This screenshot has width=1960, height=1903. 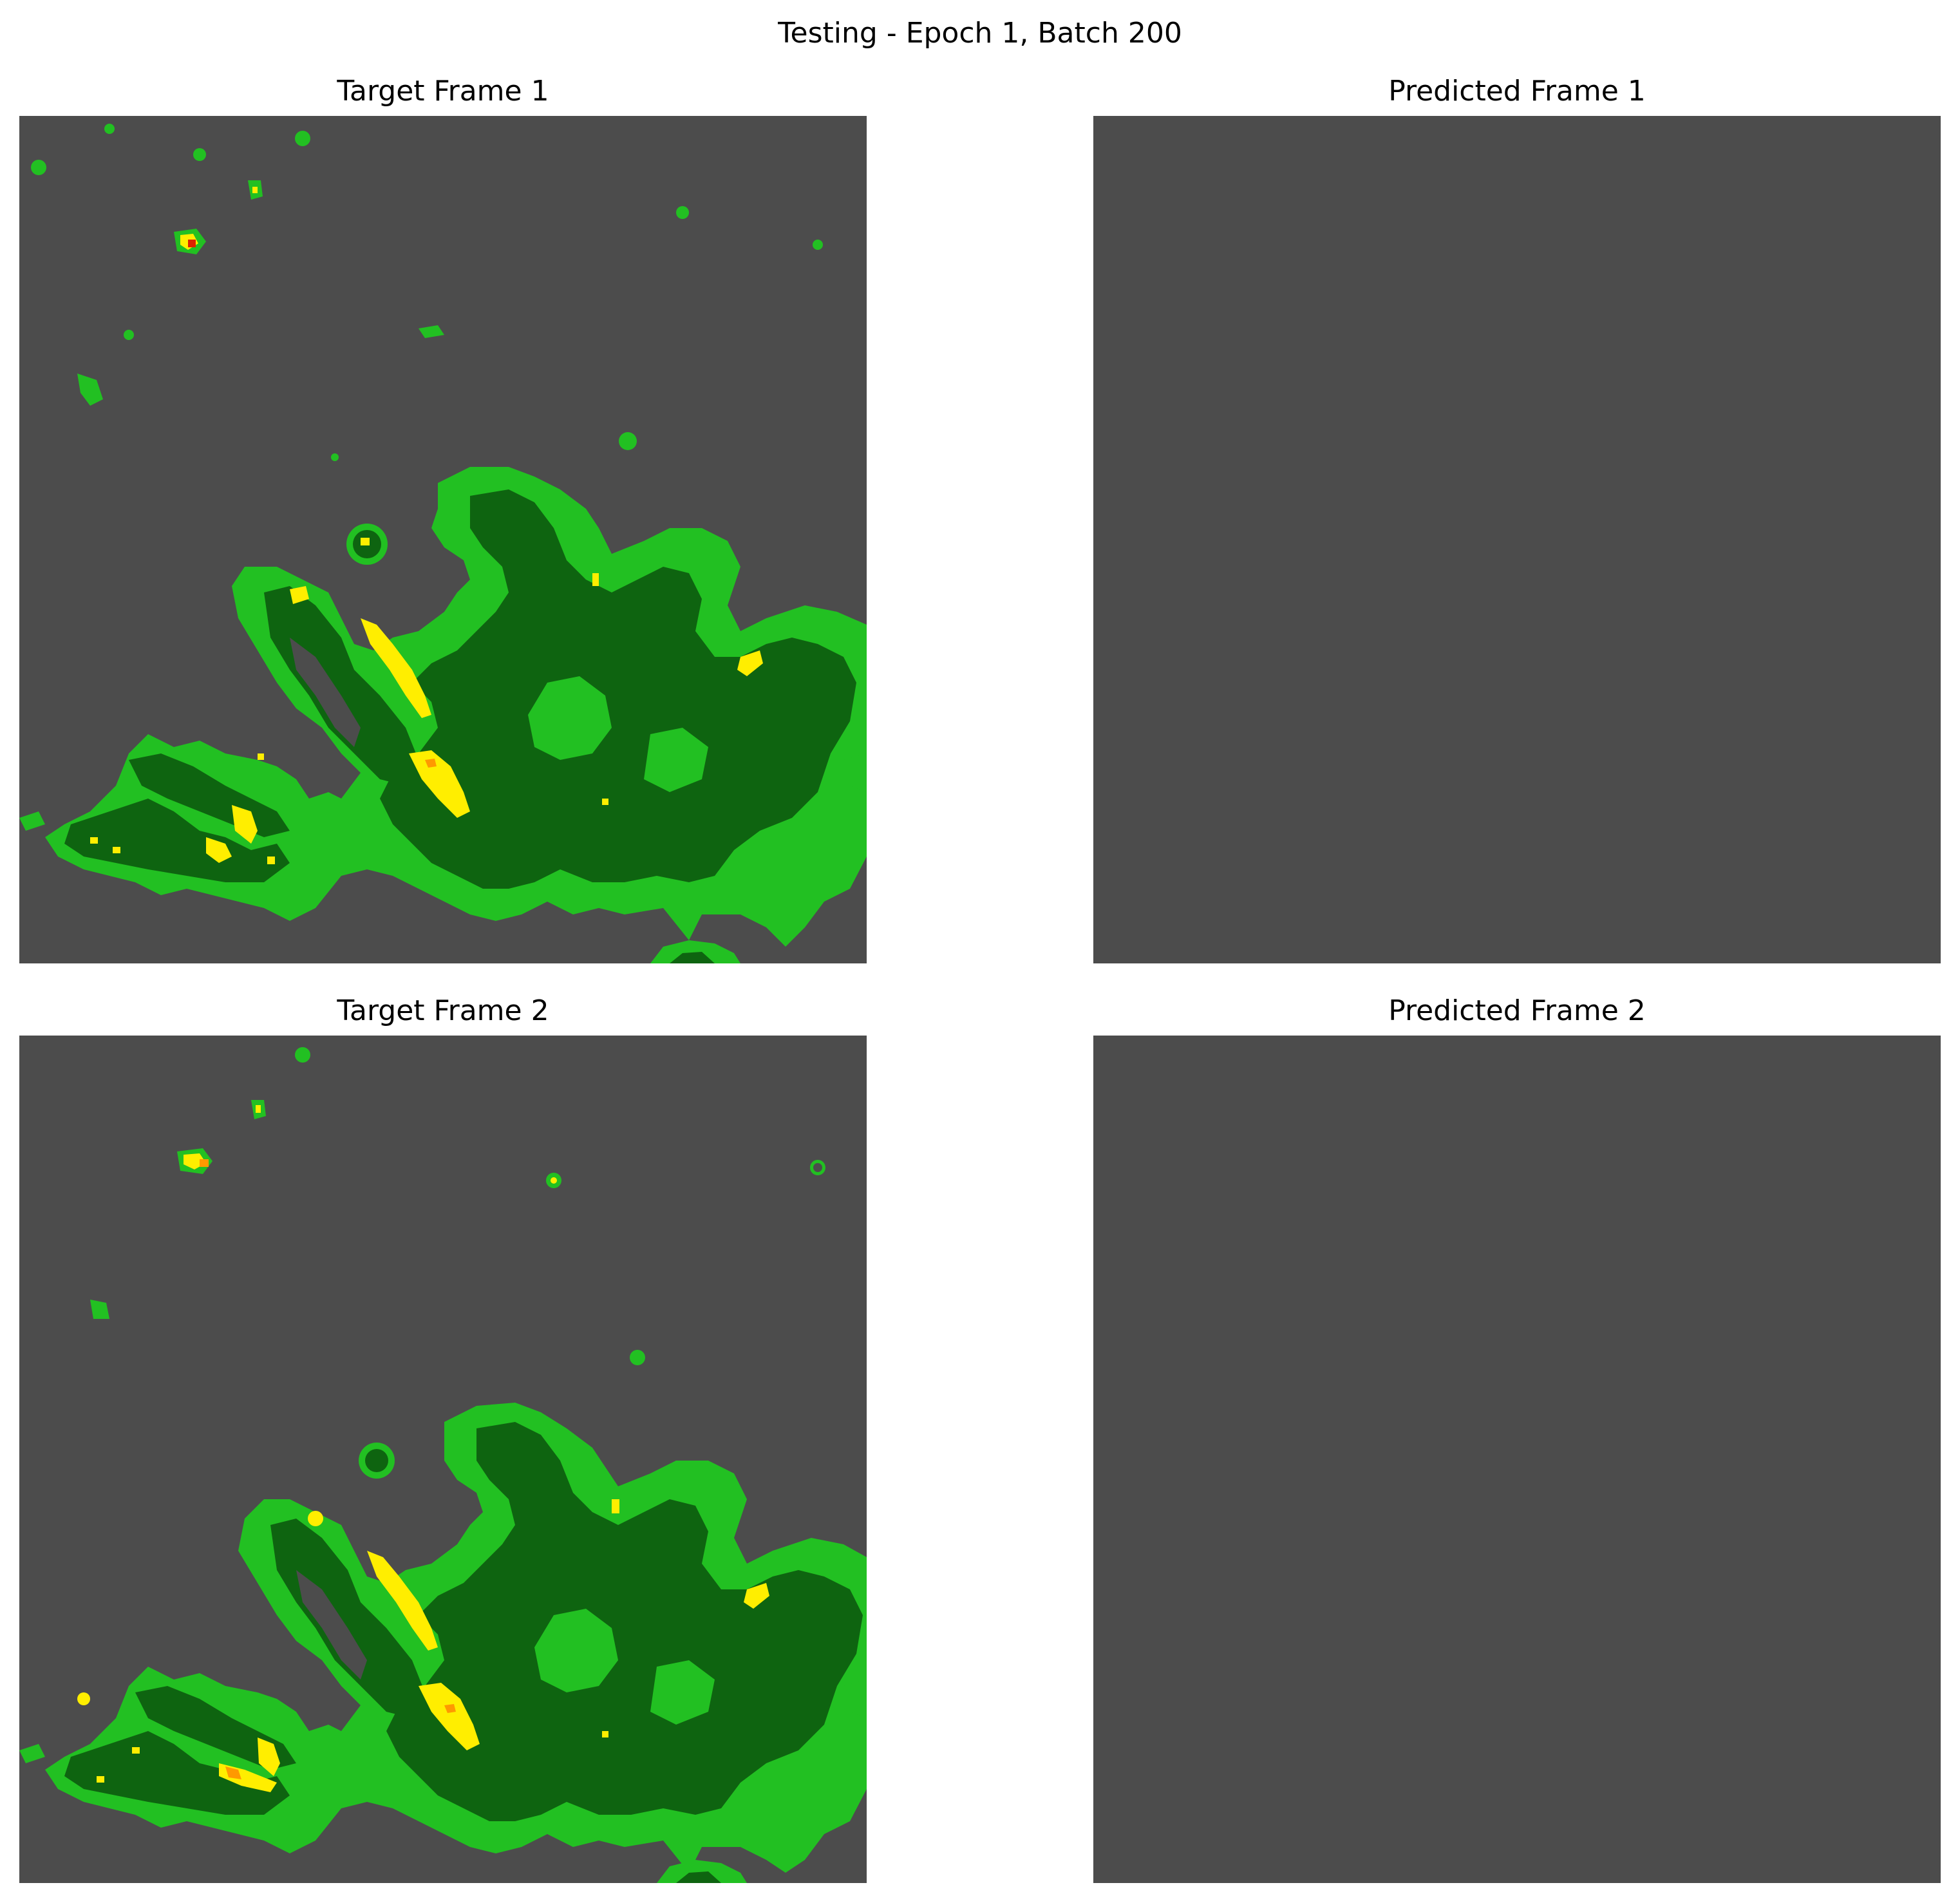 What do you see at coordinates (443, 91) in the screenshot?
I see `panel-title: Target Frame 1` at bounding box center [443, 91].